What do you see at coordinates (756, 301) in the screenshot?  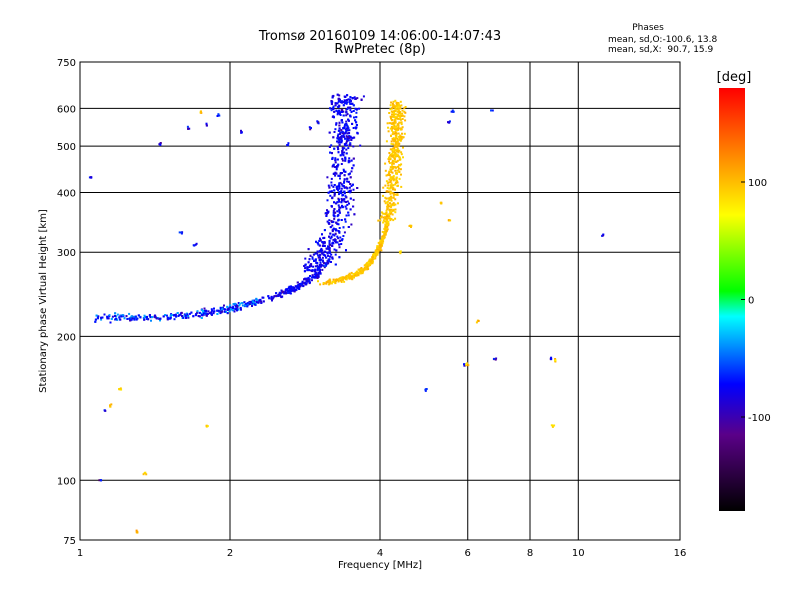 I see `colorbar-ticks: 100 0 -100` at bounding box center [756, 301].